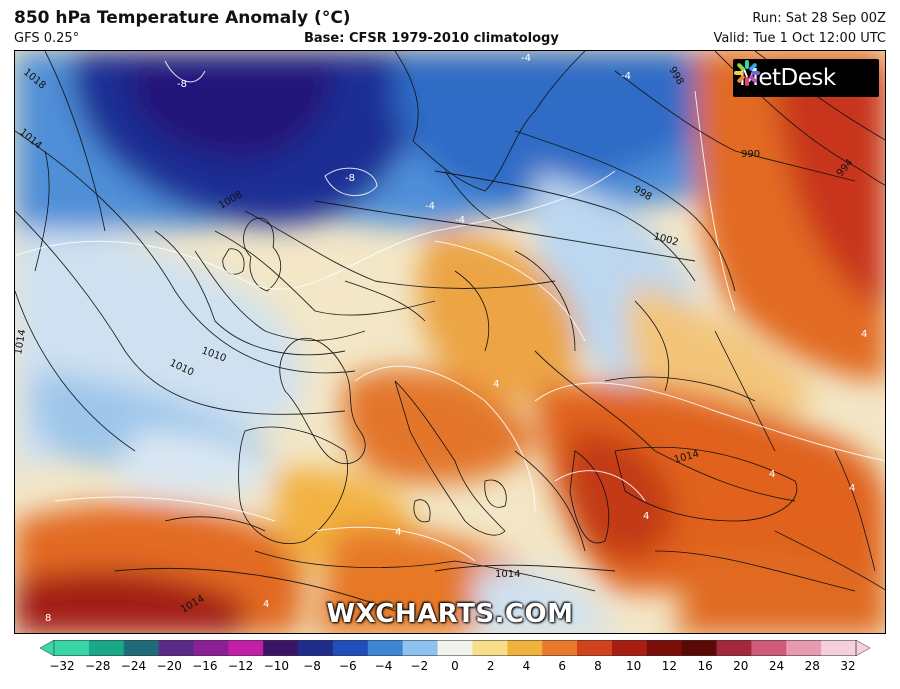 Image resolution: width=900 pixels, height=689 pixels. Describe the element at coordinates (862, 648) in the screenshot. I see `colorbar-max-arrow` at that location.